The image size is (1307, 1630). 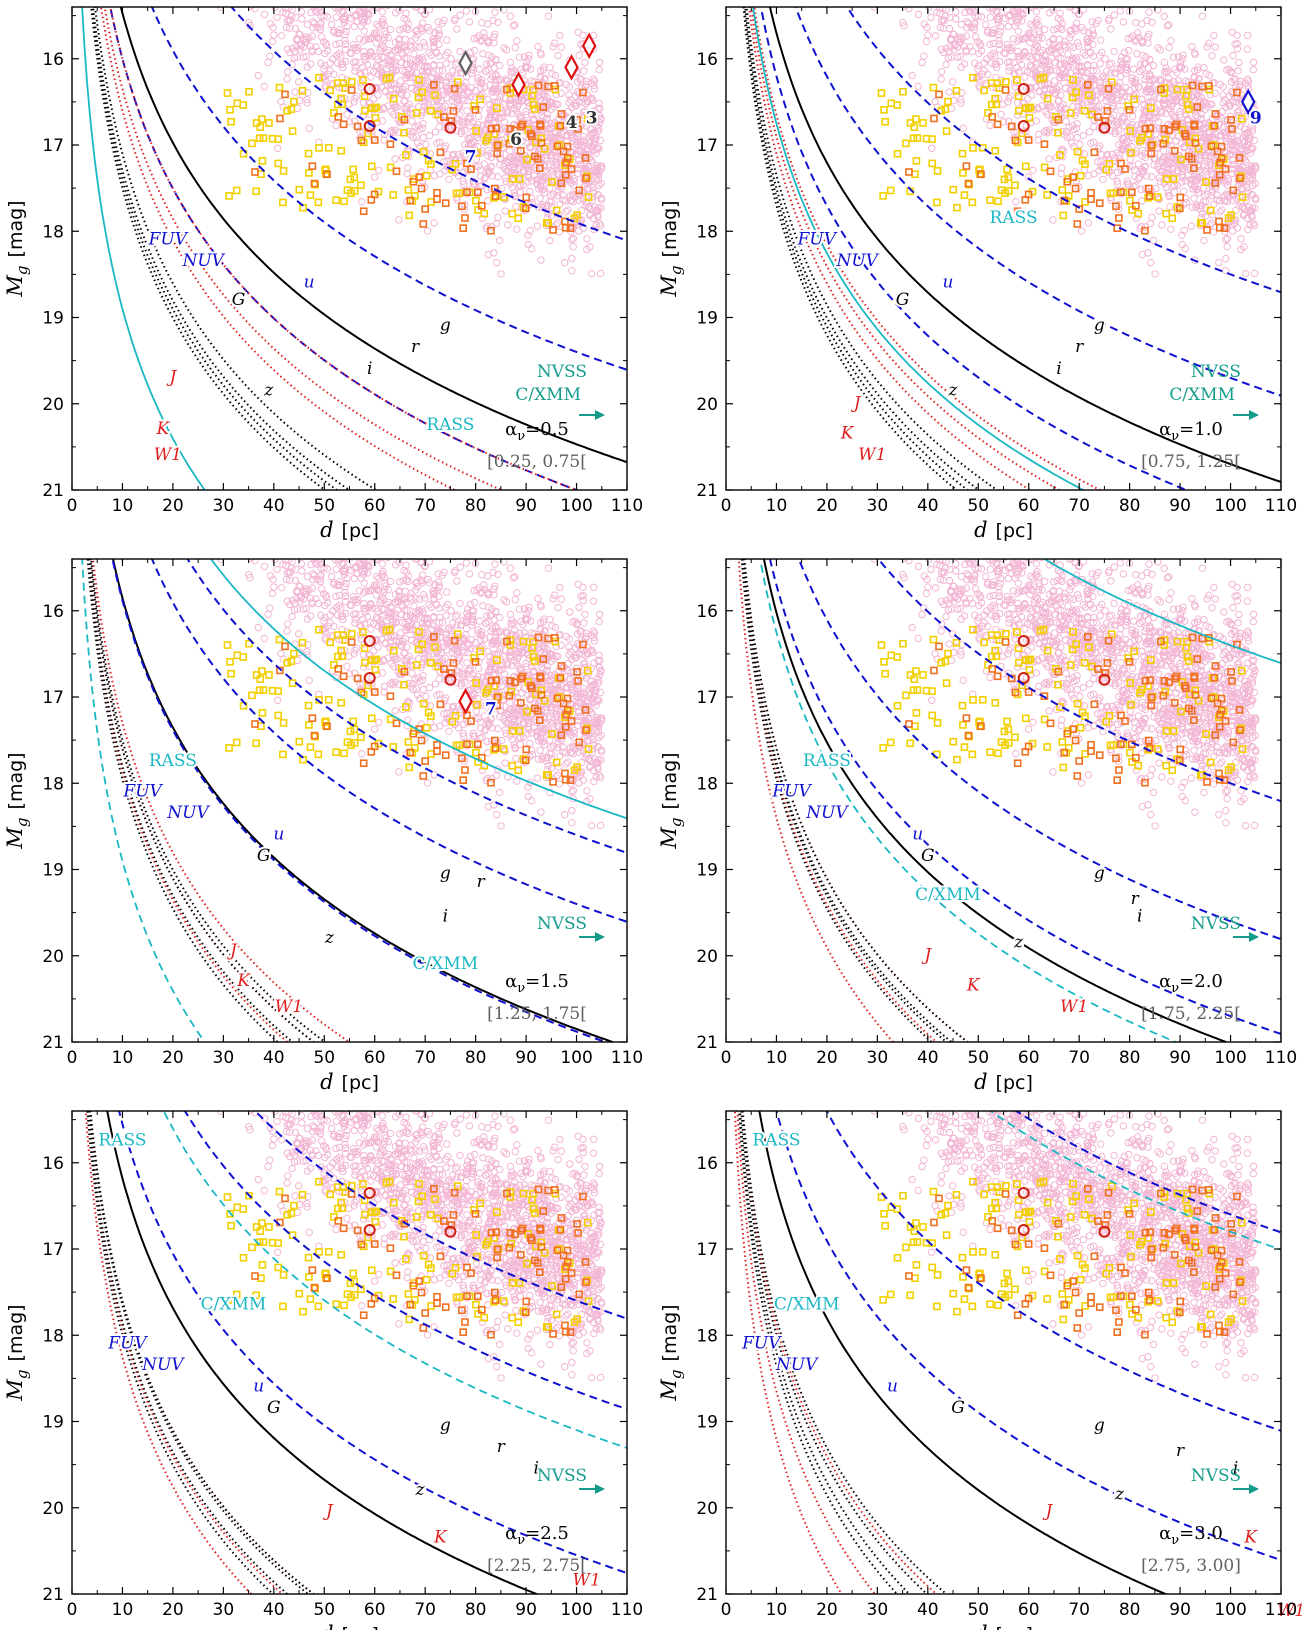 What do you see at coordinates (471, 157) in the screenshot?
I see `object-number-label: 7` at bounding box center [471, 157].